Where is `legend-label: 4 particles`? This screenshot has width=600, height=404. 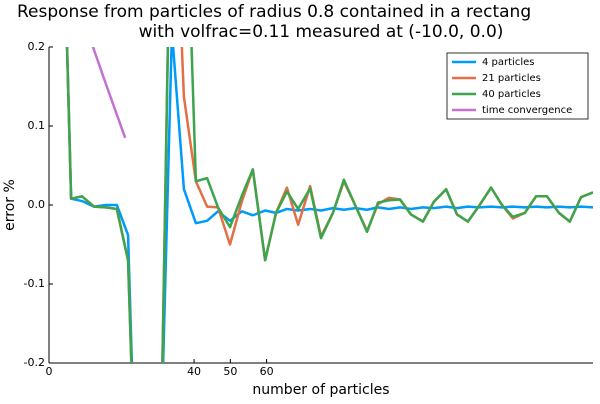
legend-label: 4 particles is located at coordinates (508, 62).